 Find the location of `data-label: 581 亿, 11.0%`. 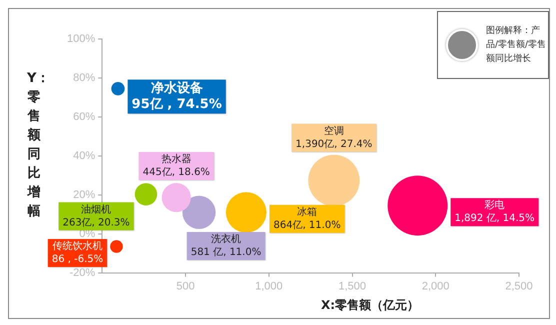

data-label: 581 亿, 11.0% is located at coordinates (226, 252).